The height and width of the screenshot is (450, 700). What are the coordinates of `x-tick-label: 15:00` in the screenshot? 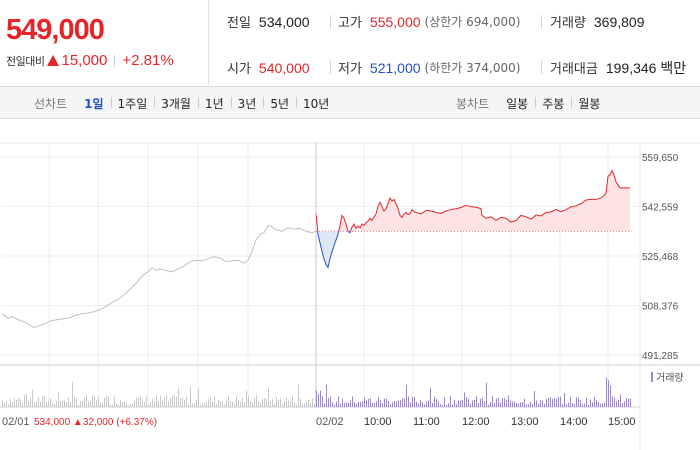 It's located at (622, 422).